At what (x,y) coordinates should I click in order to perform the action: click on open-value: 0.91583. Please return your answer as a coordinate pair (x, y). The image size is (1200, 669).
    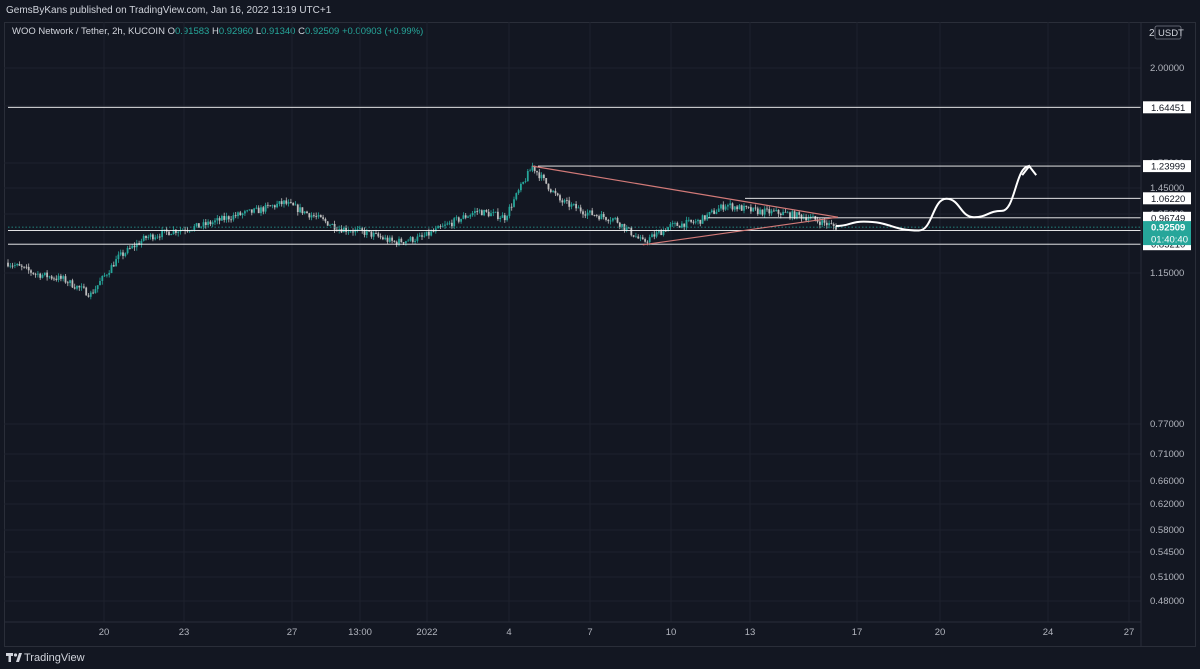
    Looking at the image, I should click on (192, 31).